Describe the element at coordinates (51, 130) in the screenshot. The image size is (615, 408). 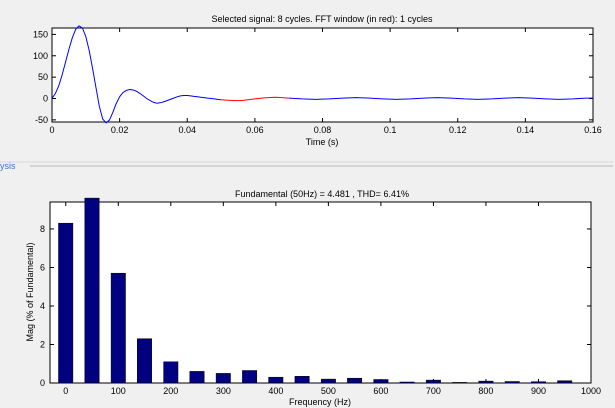
I see `signal-x-tick-label: 0` at that location.